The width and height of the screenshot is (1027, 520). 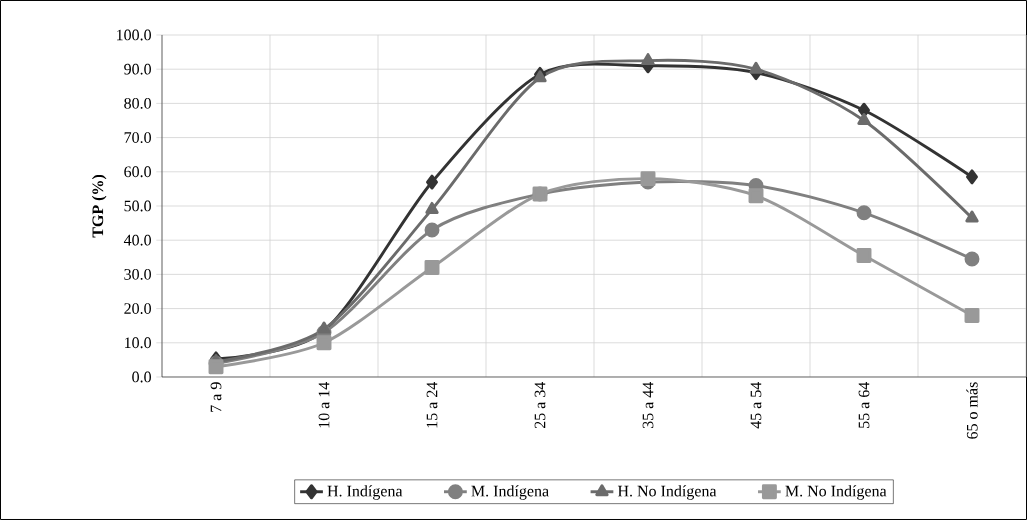 I want to click on y-tick-label: 100.0, so click(x=134, y=35).